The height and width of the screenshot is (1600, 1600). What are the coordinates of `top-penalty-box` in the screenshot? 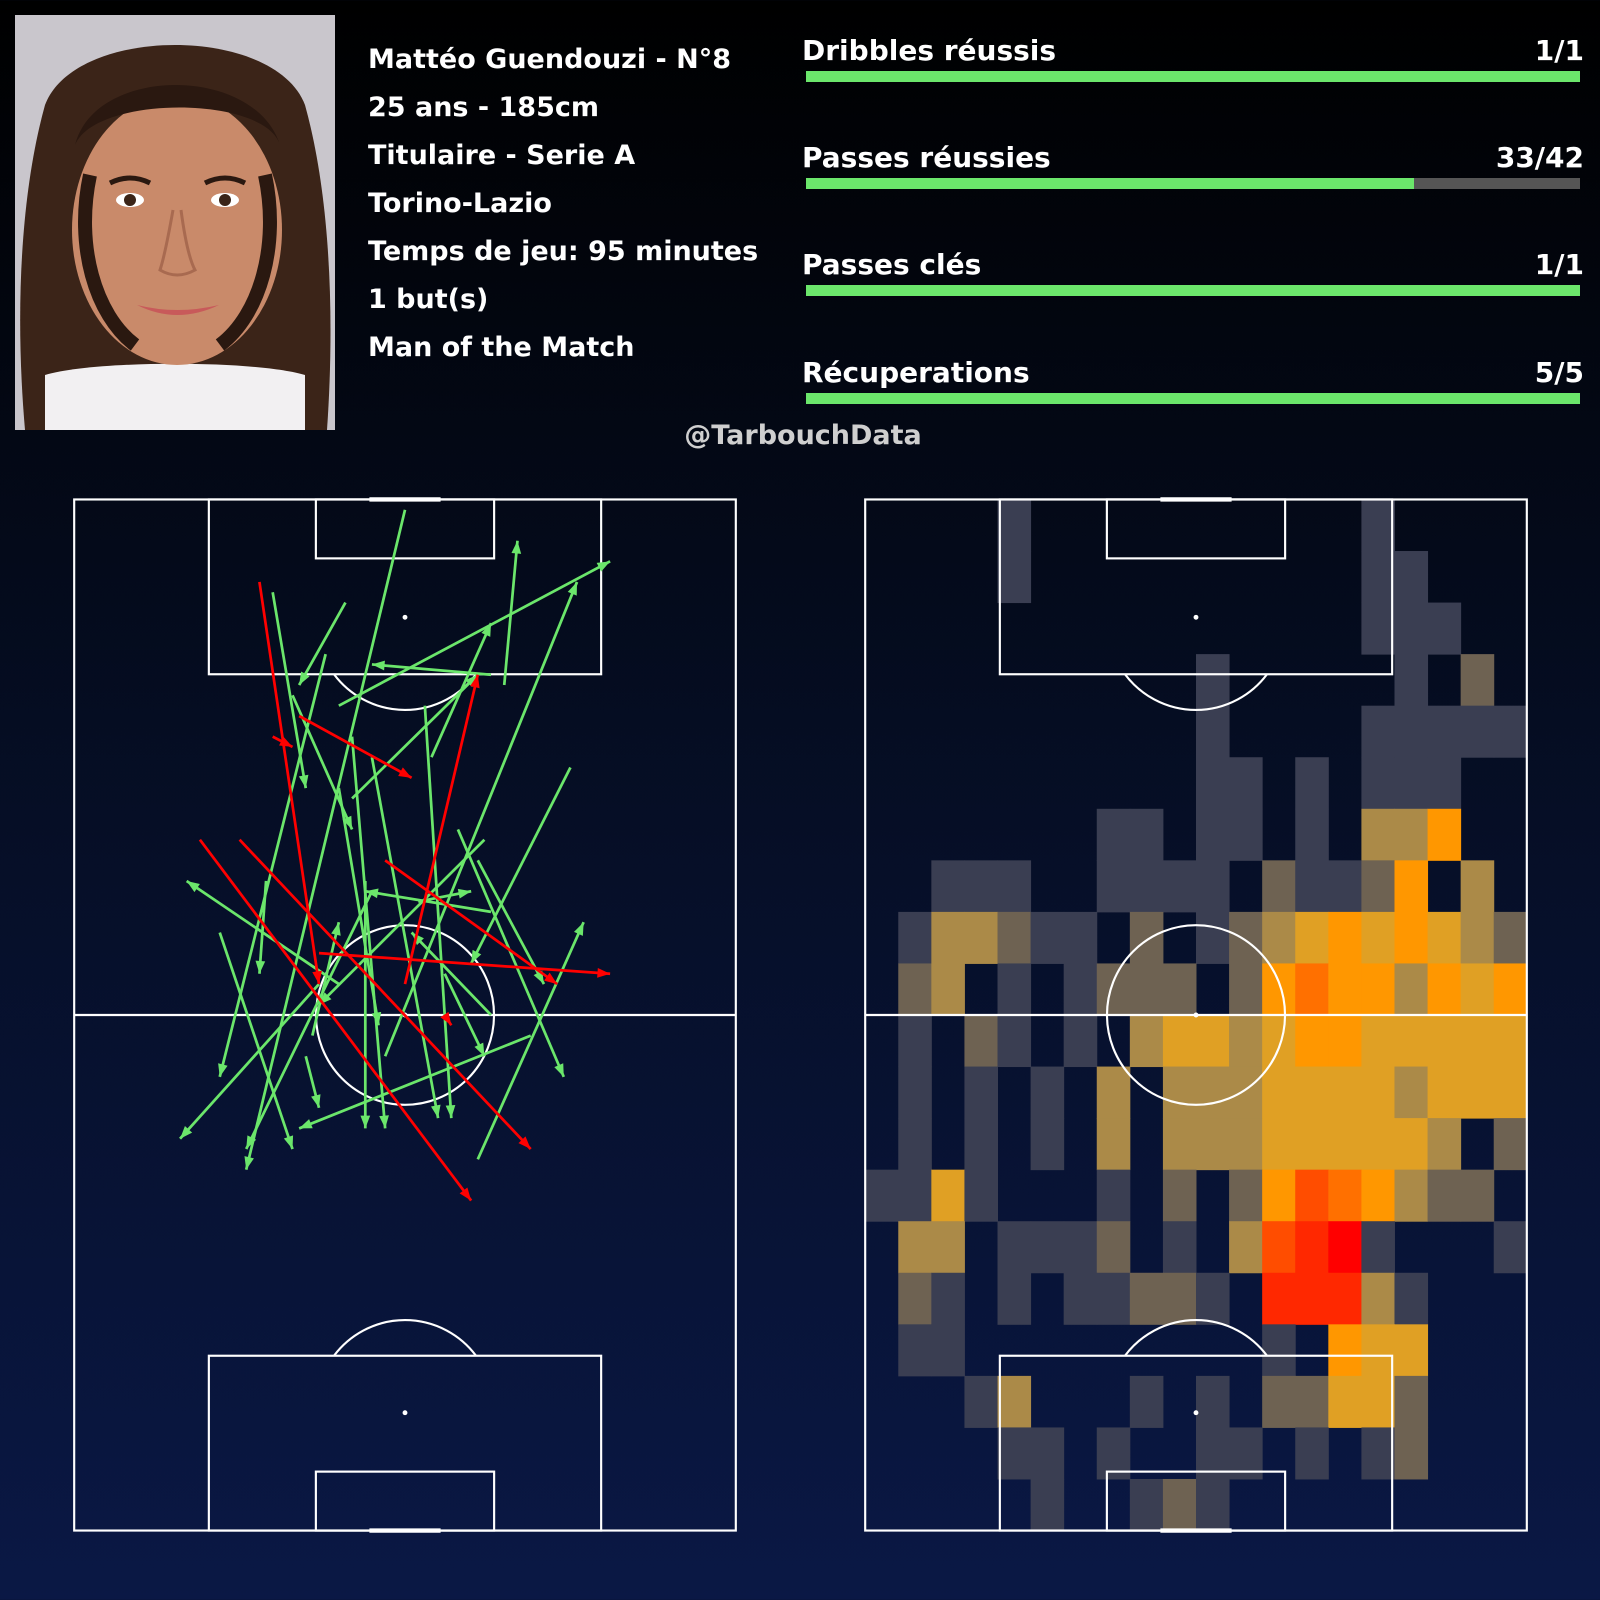 It's located at (405, 587).